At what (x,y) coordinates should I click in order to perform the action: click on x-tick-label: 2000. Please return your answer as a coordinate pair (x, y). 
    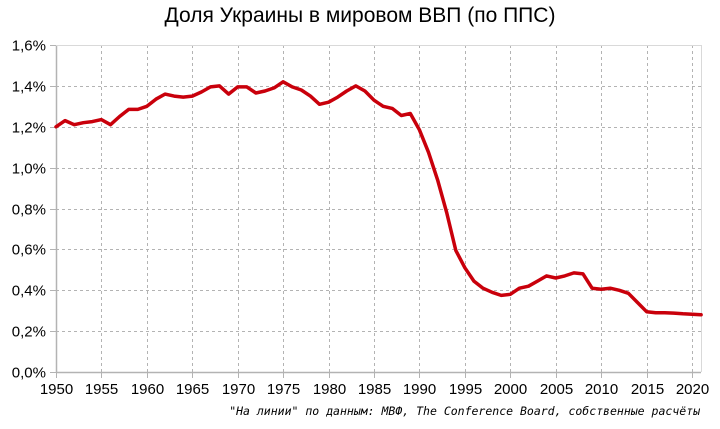
    Looking at the image, I should click on (510, 389).